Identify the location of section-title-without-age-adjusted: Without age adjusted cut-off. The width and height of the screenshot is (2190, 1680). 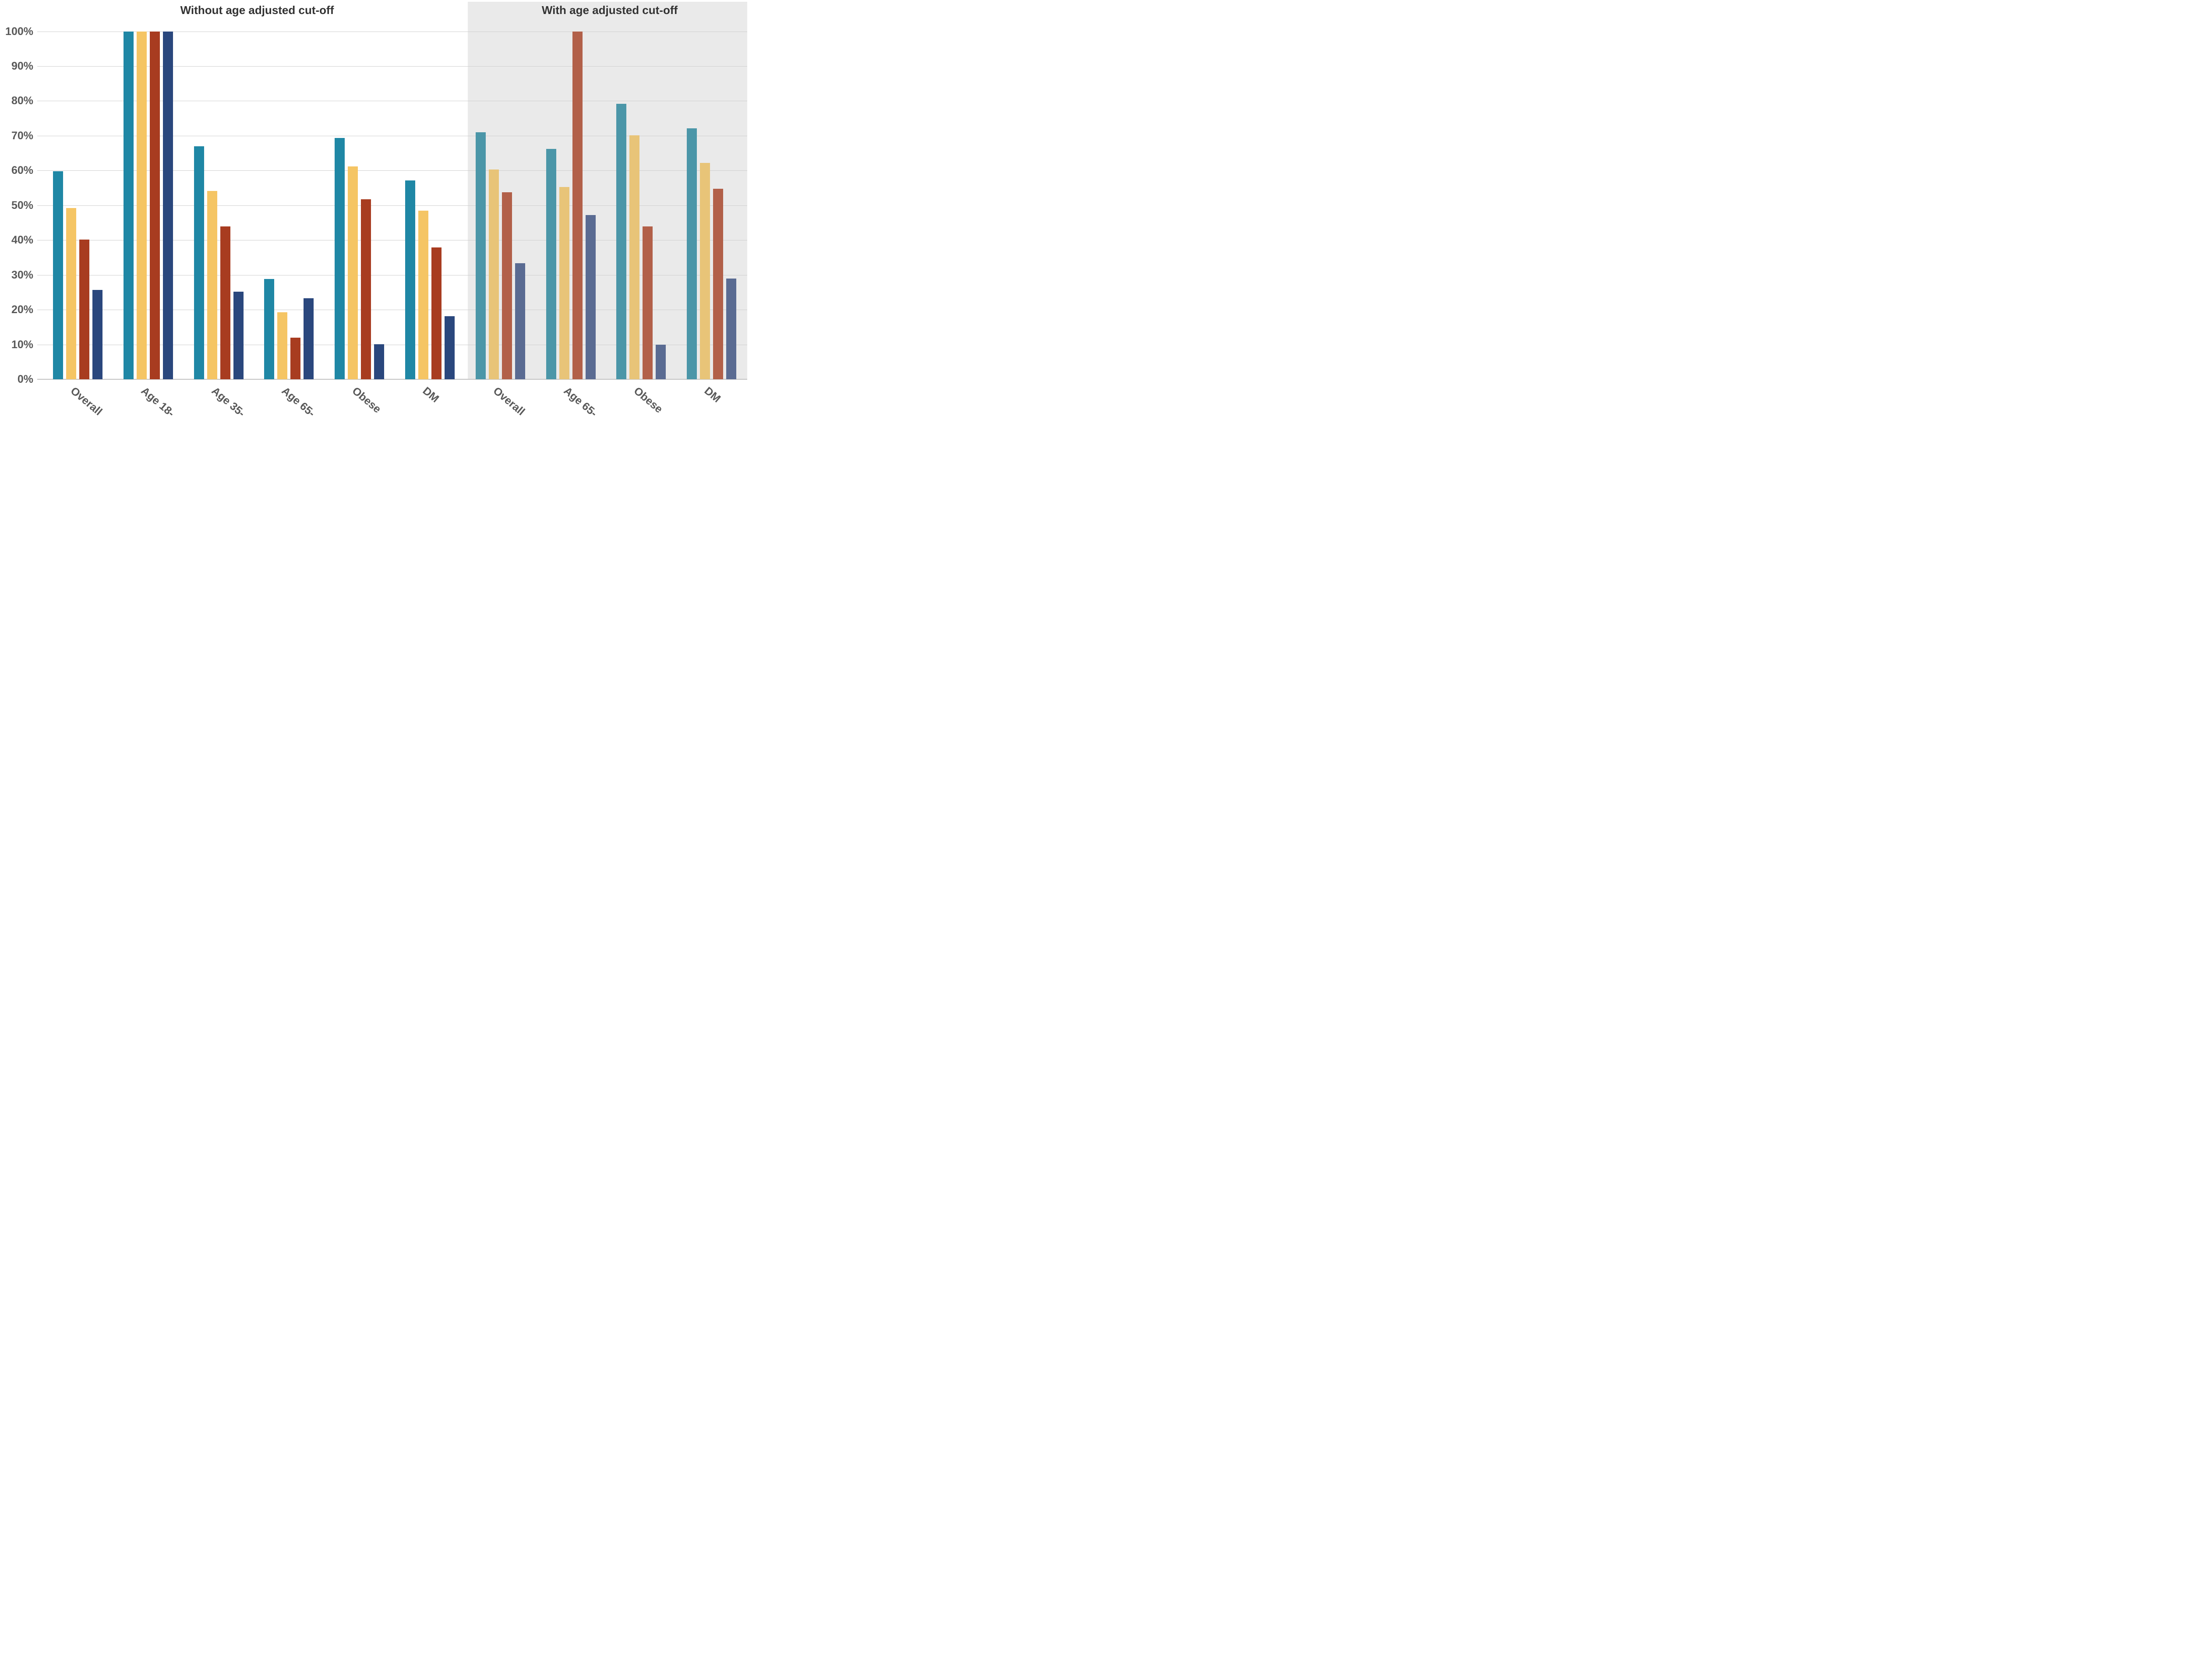
(257, 10).